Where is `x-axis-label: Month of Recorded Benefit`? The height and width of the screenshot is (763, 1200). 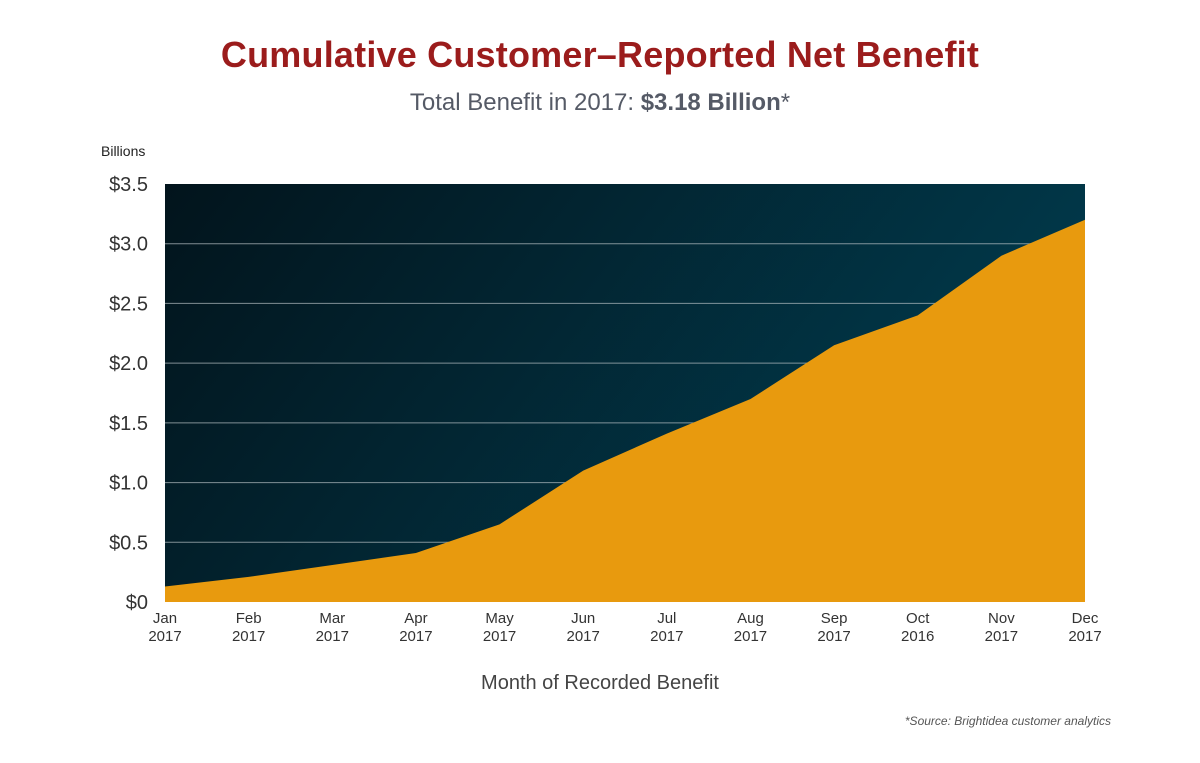 x-axis-label: Month of Recorded Benefit is located at coordinates (600, 683).